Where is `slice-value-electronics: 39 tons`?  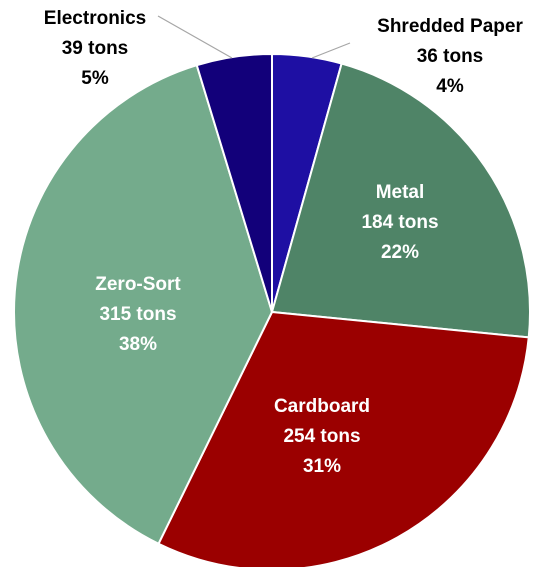 slice-value-electronics: 39 tons is located at coordinates (95, 48).